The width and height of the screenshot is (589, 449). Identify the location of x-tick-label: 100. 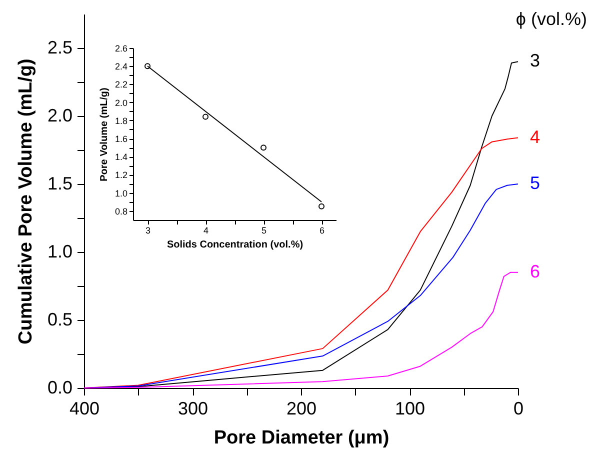
(410, 408).